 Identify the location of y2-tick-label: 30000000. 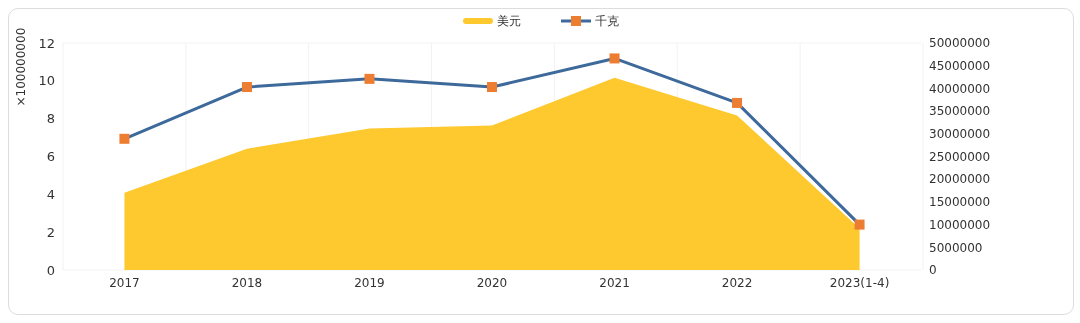
(960, 134).